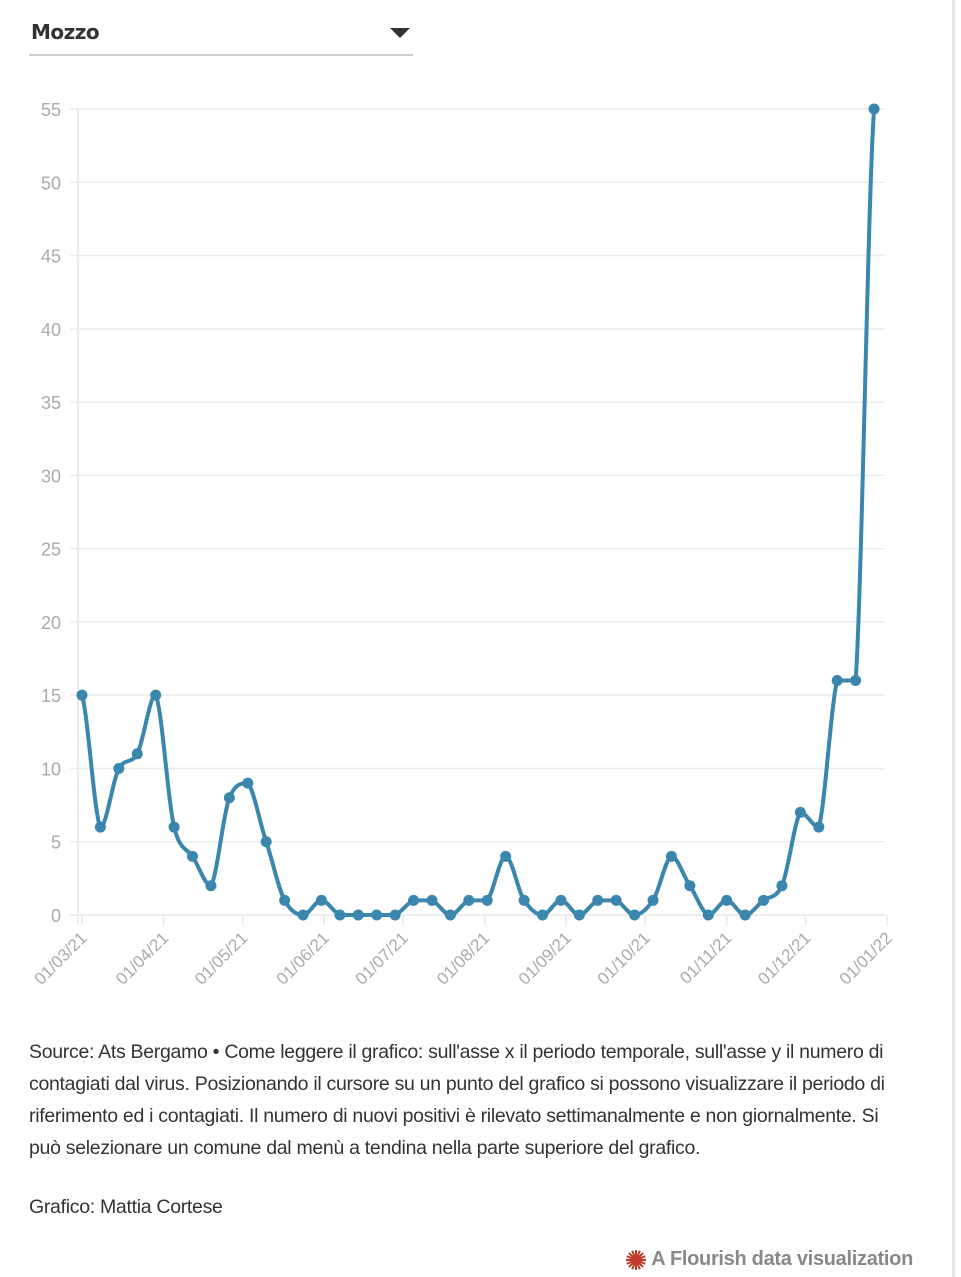 The image size is (961, 1277). I want to click on chevron-down-icon, so click(400, 33).